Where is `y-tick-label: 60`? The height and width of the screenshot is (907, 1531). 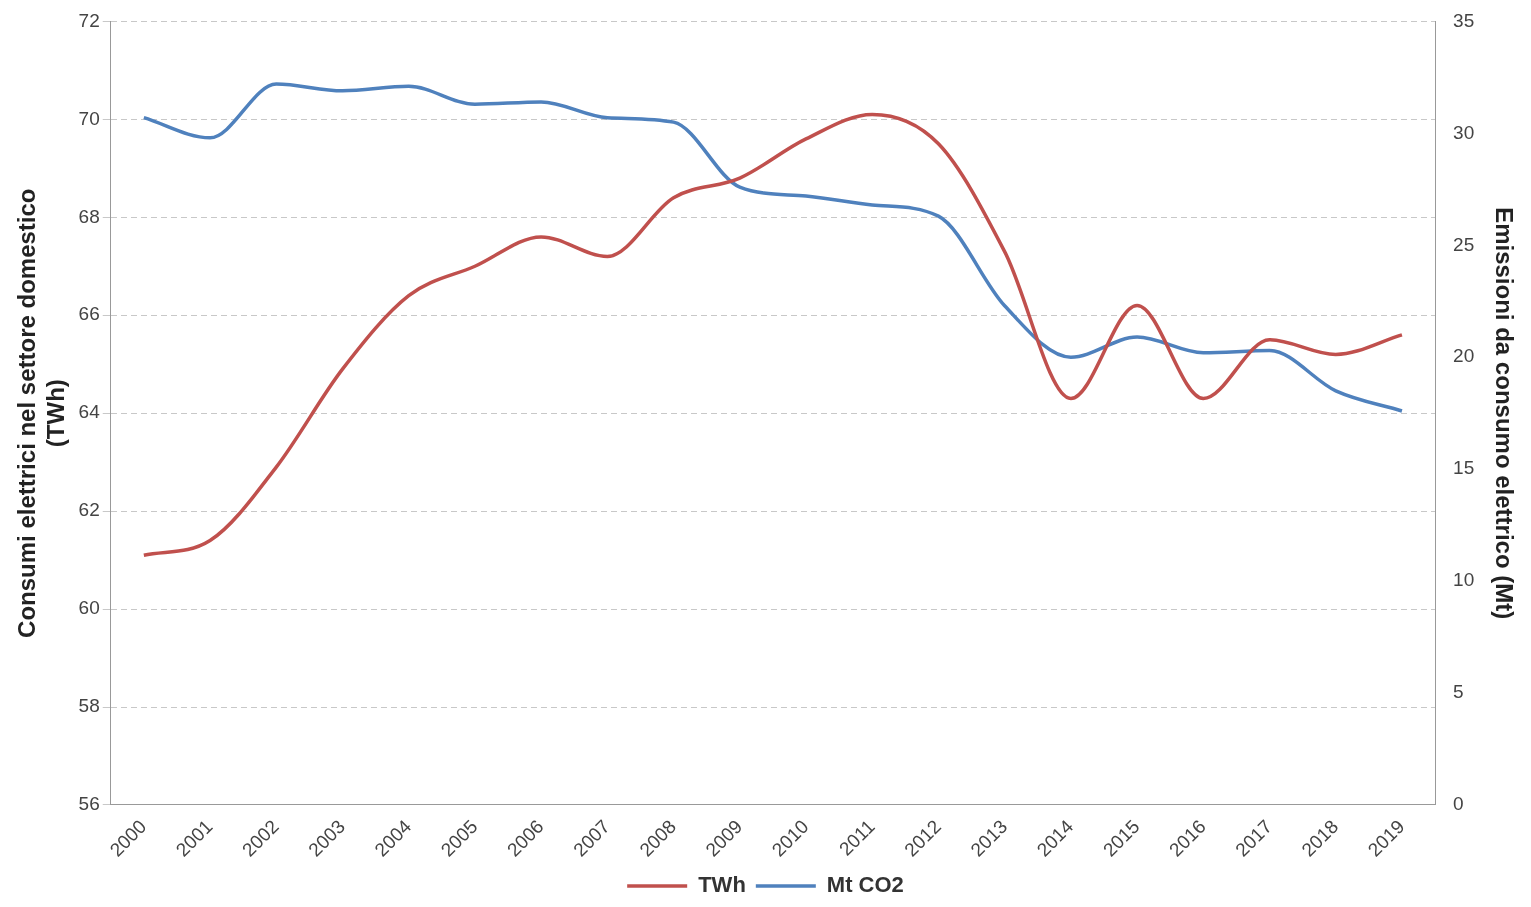
y-tick-label: 60 is located at coordinates (89, 608).